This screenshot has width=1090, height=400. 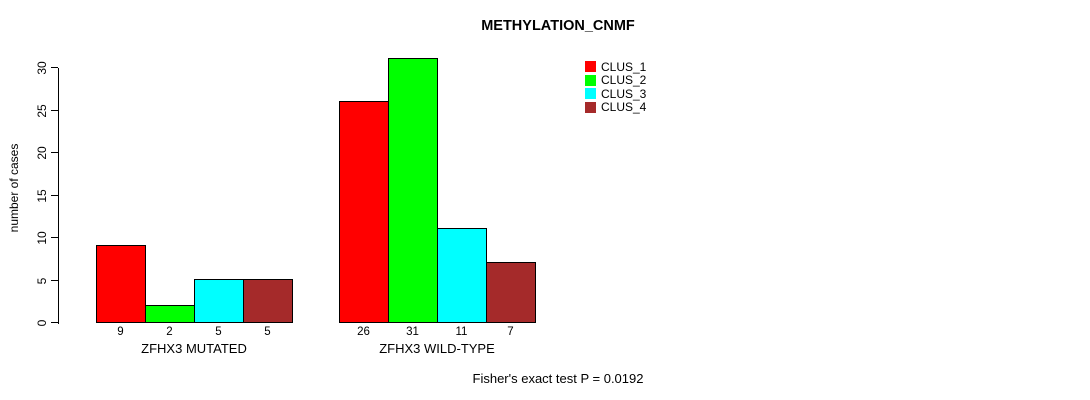 What do you see at coordinates (42, 238) in the screenshot?
I see `y-tick-label: 10` at bounding box center [42, 238].